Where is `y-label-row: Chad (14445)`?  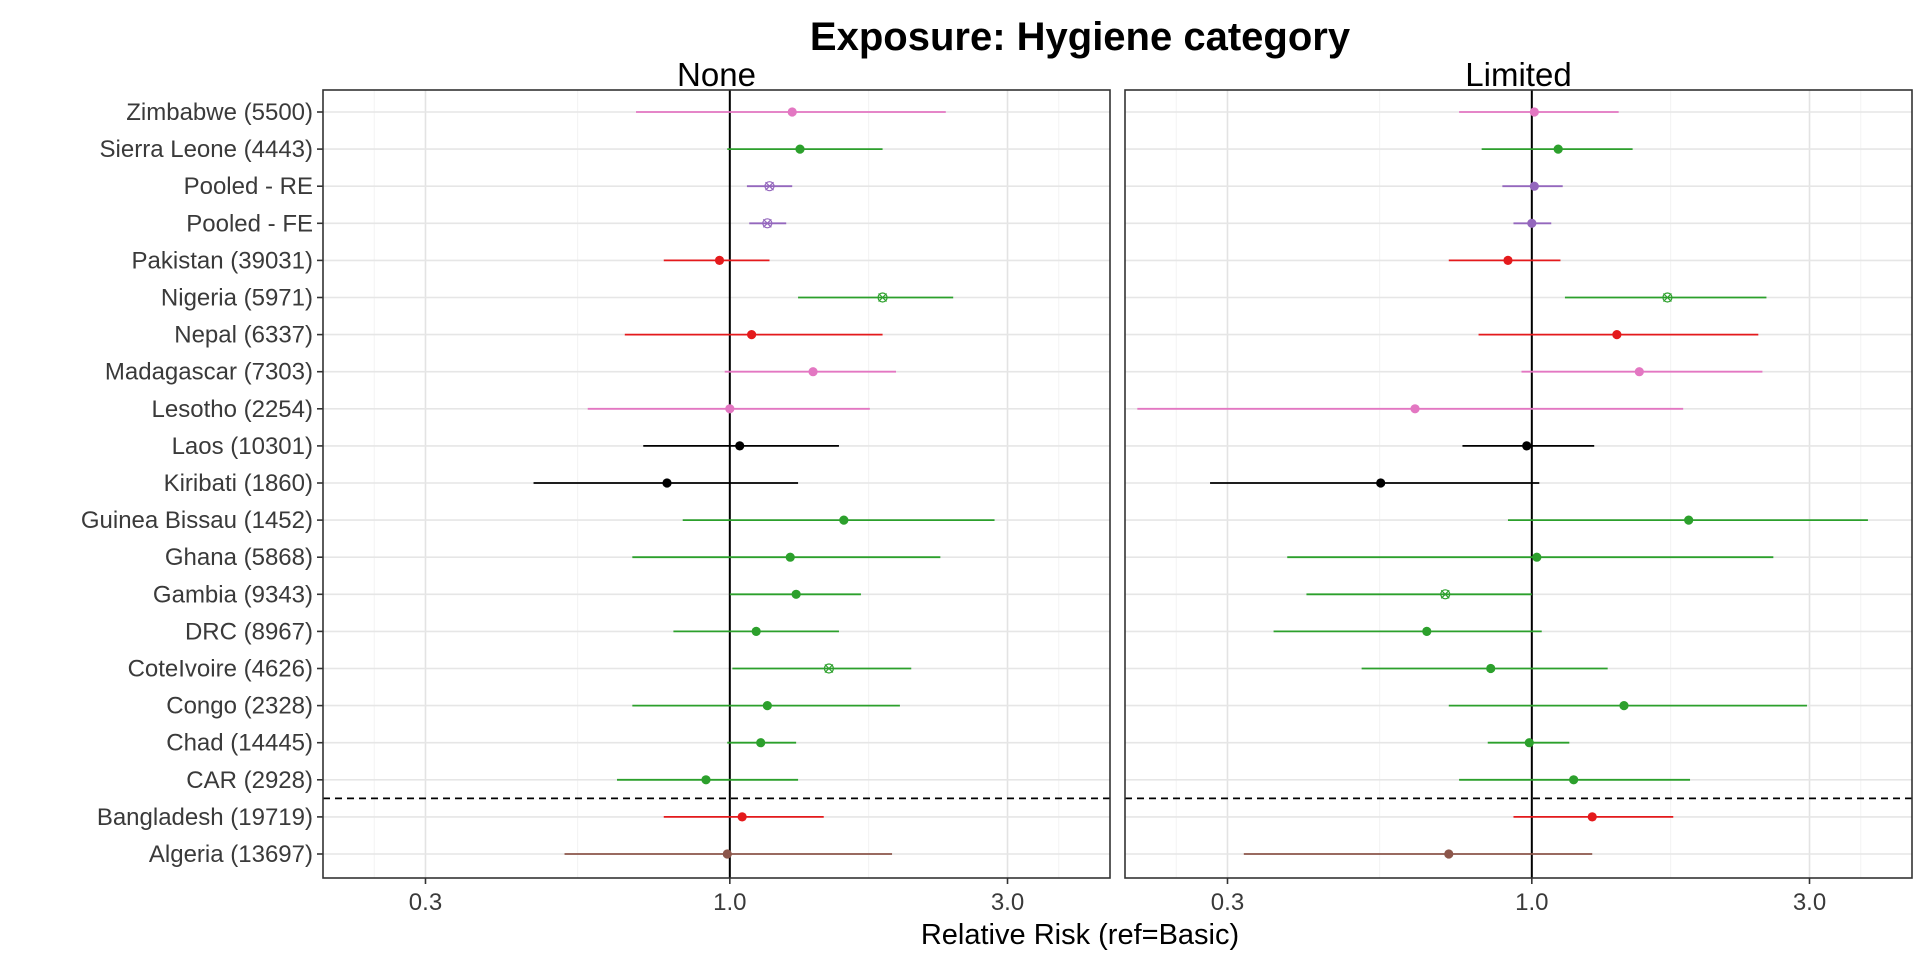 y-label-row: Chad (14445) is located at coordinates (239, 743).